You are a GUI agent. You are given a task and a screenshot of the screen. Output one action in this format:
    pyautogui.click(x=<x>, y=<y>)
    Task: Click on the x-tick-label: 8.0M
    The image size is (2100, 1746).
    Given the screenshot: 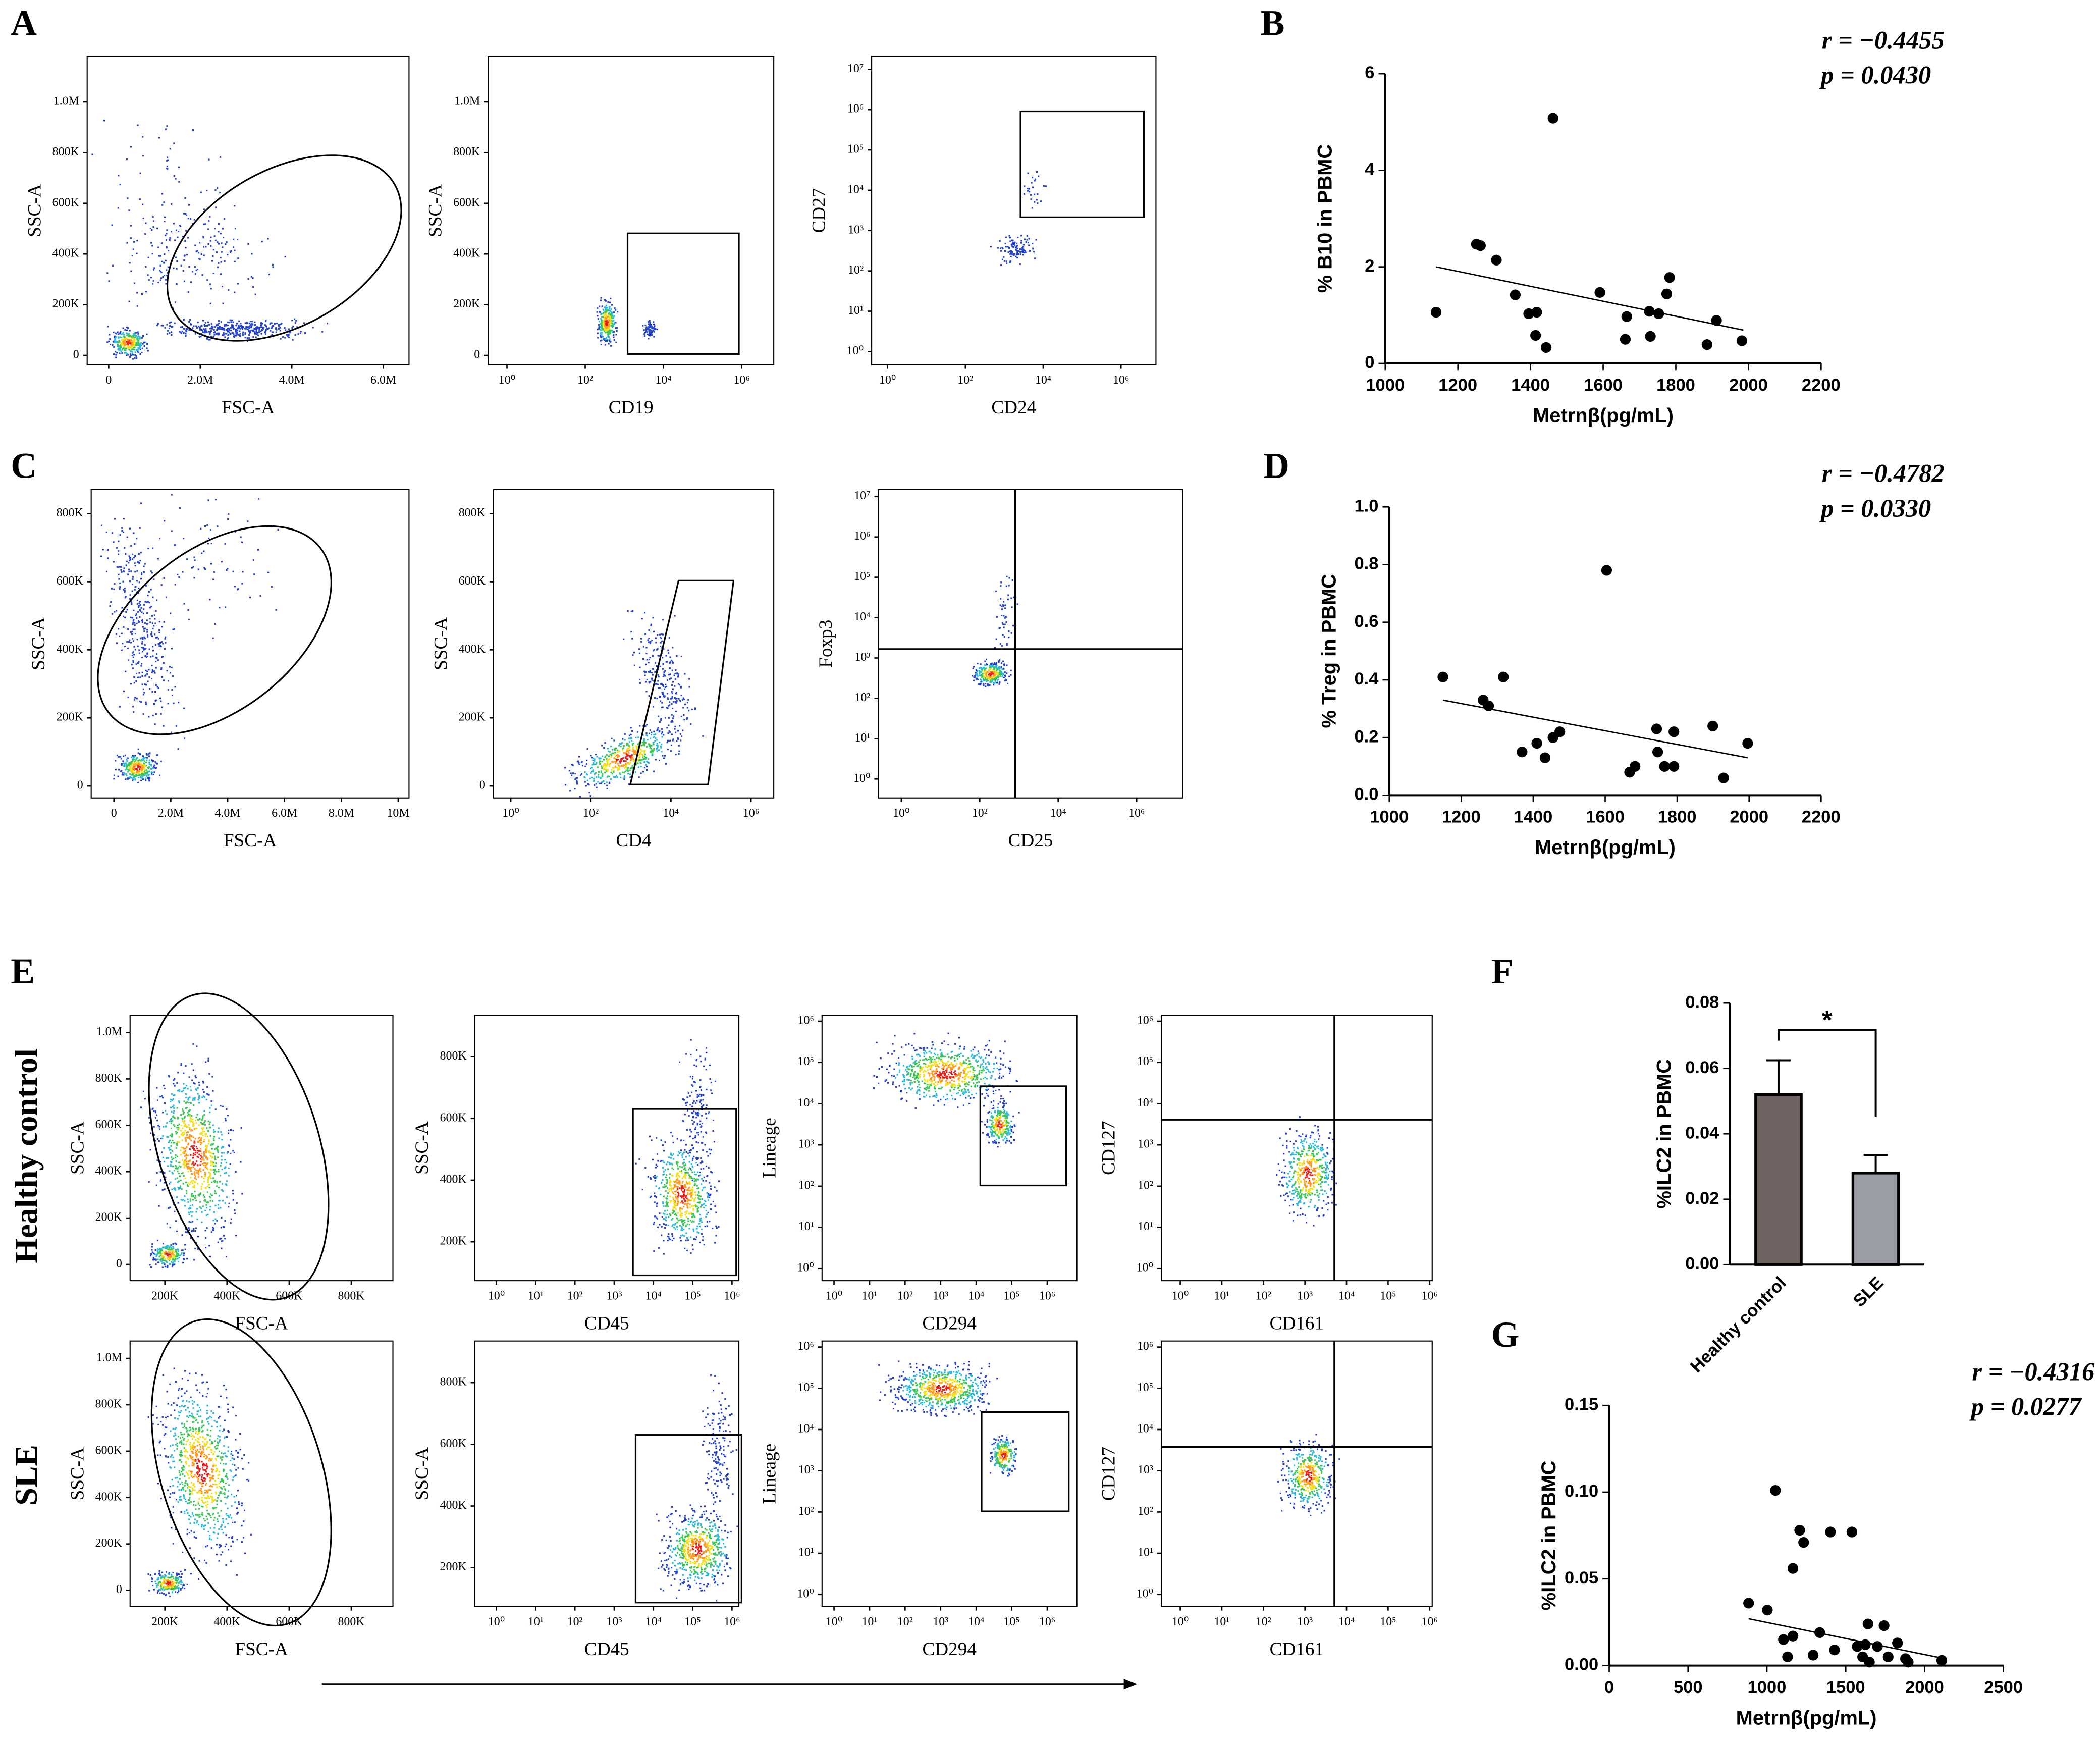 What is the action you would take?
    pyautogui.click(x=341, y=813)
    